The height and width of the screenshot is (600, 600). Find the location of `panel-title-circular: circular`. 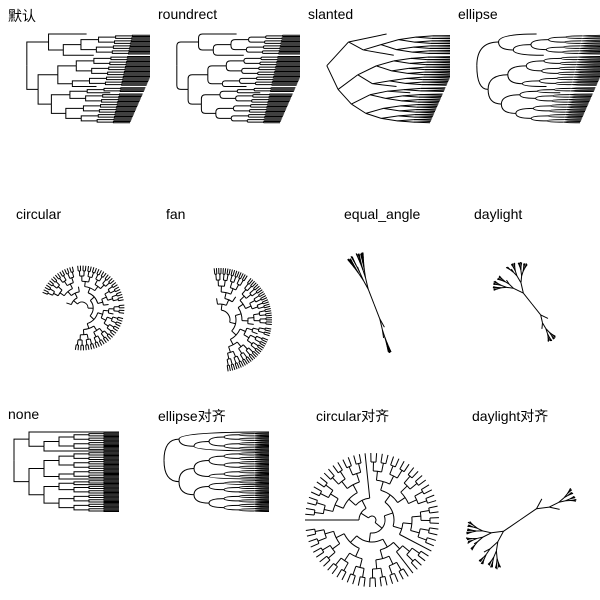

panel-title-circular: circular is located at coordinates (39, 214).